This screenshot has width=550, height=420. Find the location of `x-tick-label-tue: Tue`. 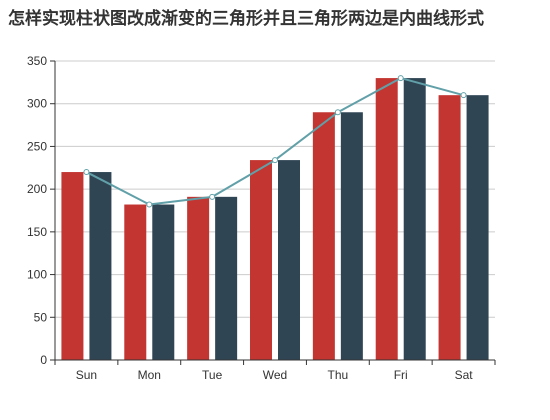

x-tick-label-tue: Tue is located at coordinates (212, 375).